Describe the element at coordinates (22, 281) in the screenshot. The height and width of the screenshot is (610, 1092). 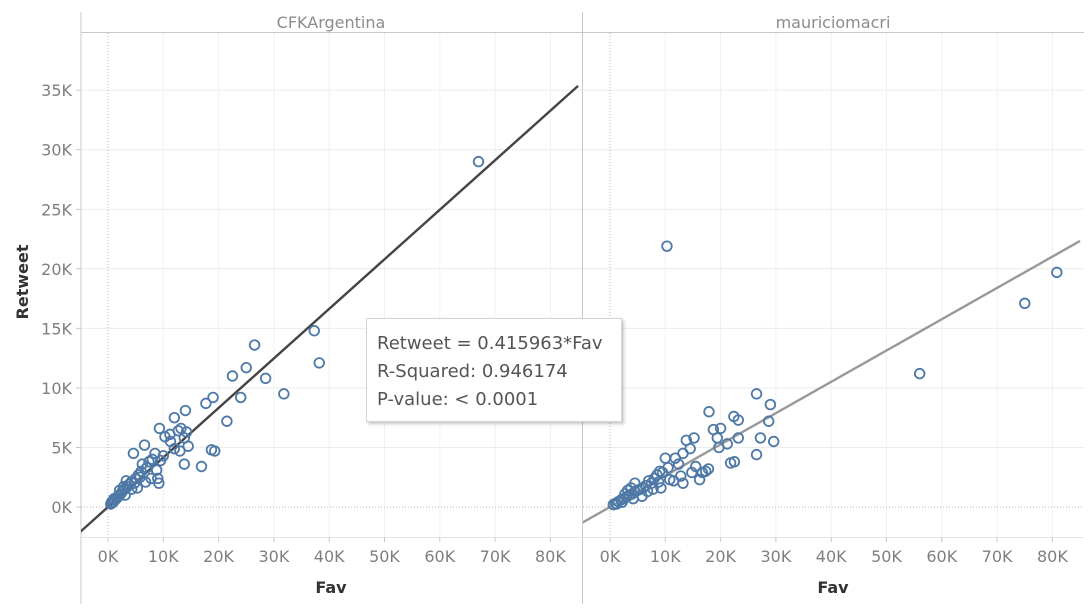
I see `y-axis-title: Retweet` at that location.